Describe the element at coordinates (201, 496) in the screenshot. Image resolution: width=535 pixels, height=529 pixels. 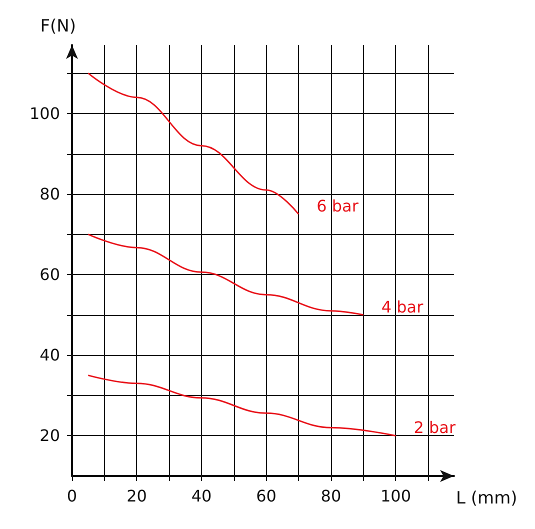
I see `x-tick-label: 40` at that location.